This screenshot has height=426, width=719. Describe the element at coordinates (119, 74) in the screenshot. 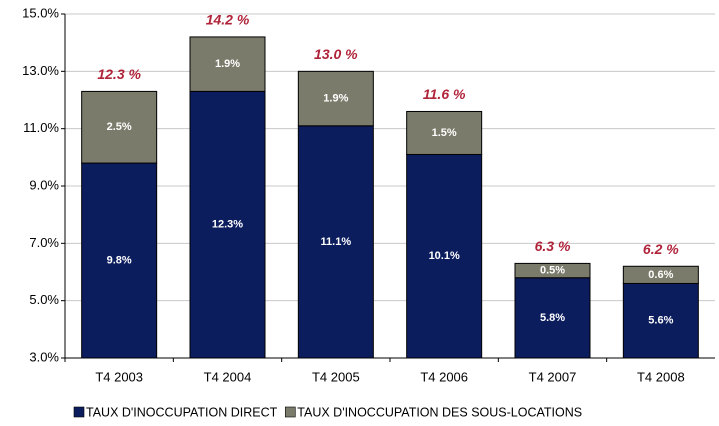

I see `total-label: 12.3 %` at that location.